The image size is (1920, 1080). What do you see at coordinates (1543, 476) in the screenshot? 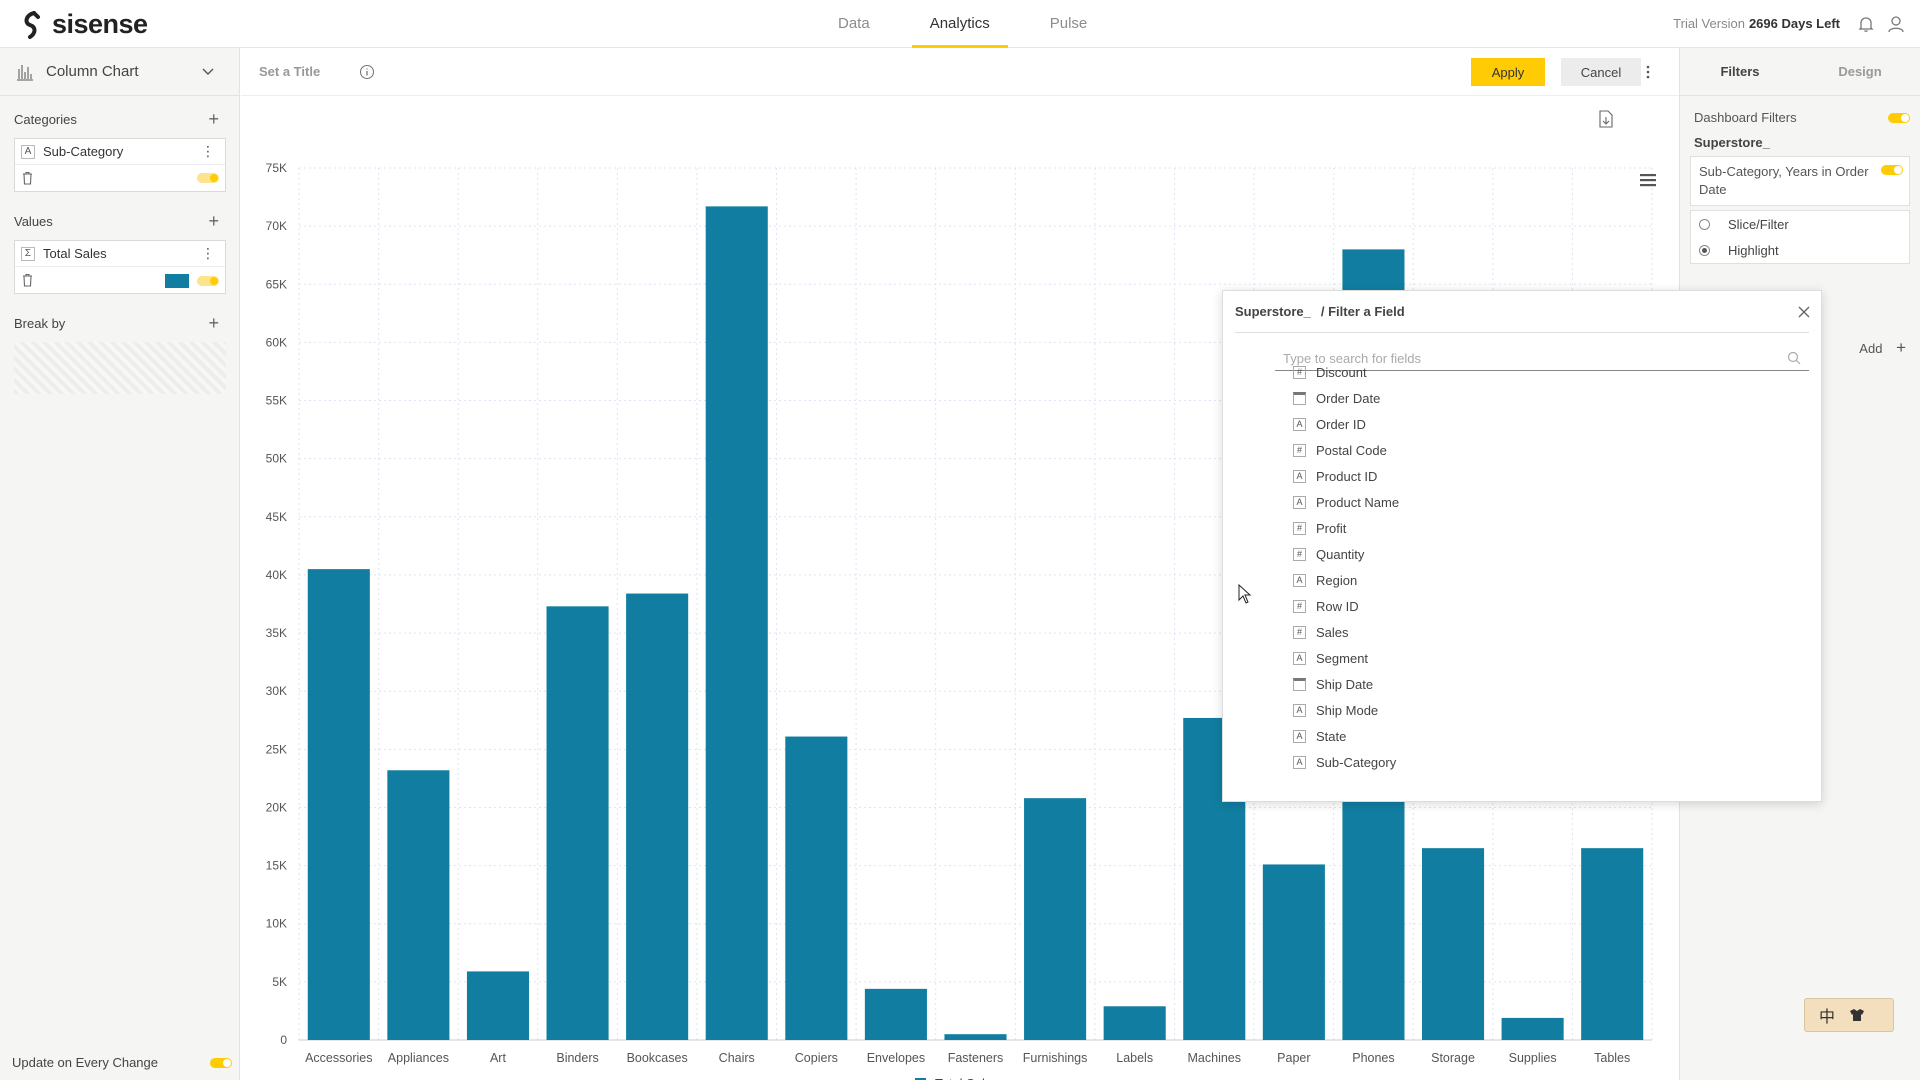
I see `field-list-item: A Product ID` at bounding box center [1543, 476].